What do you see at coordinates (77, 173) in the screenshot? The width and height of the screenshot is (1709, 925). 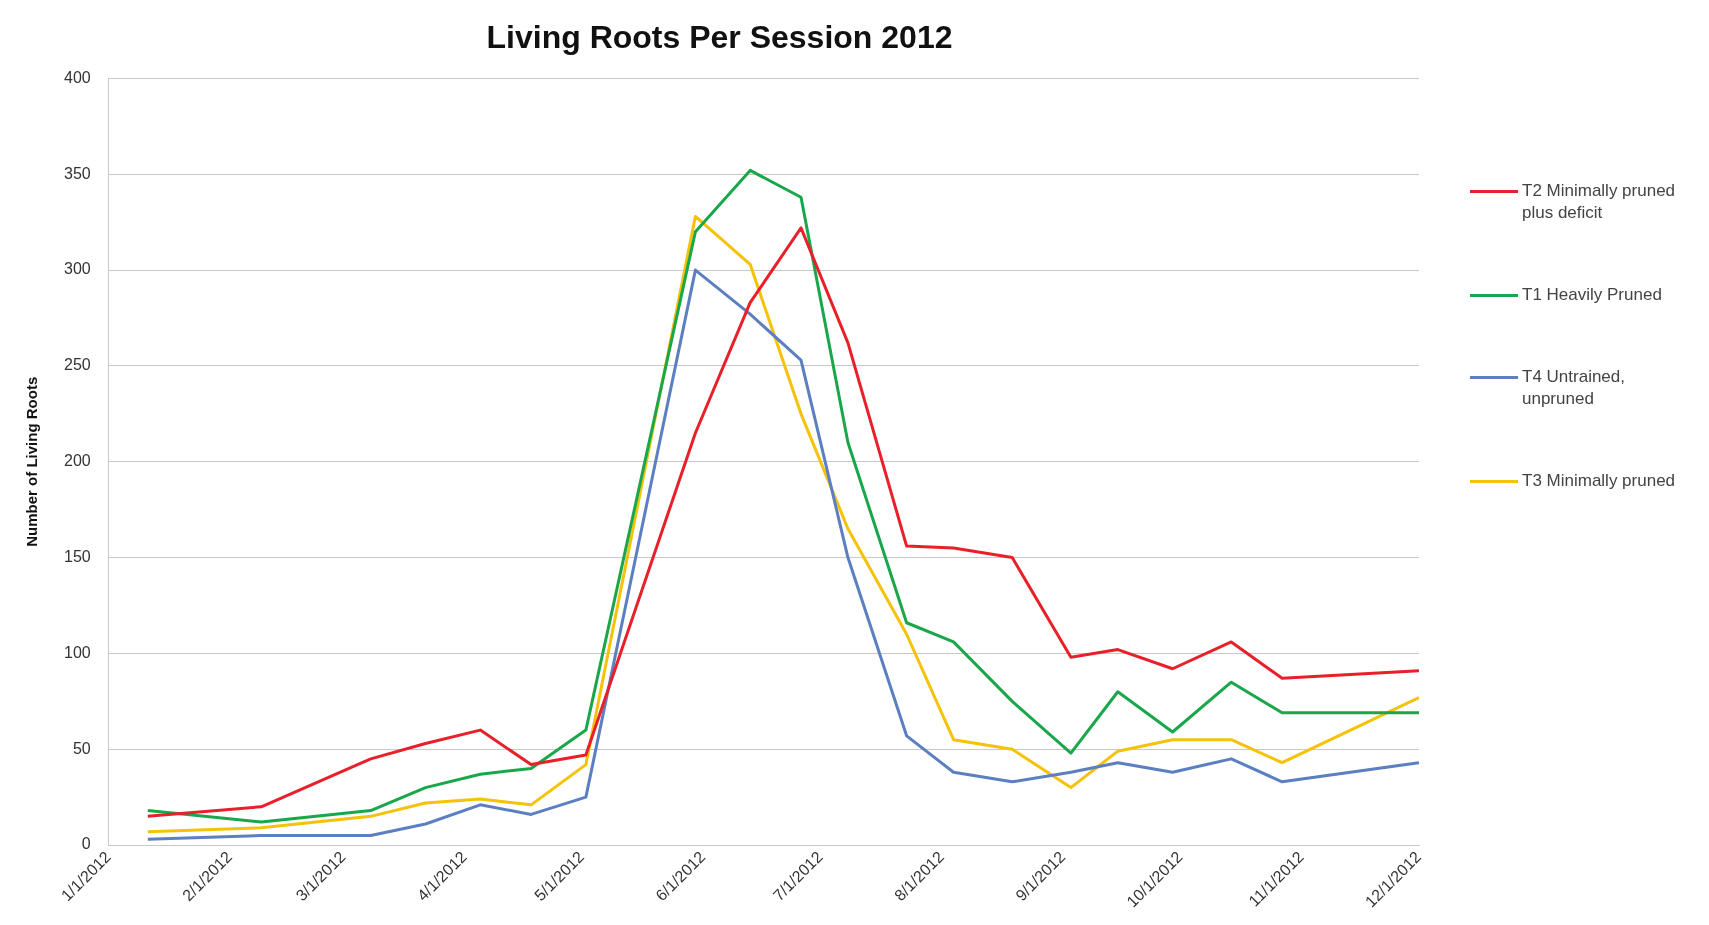 I see `y-tick-label: 350` at bounding box center [77, 173].